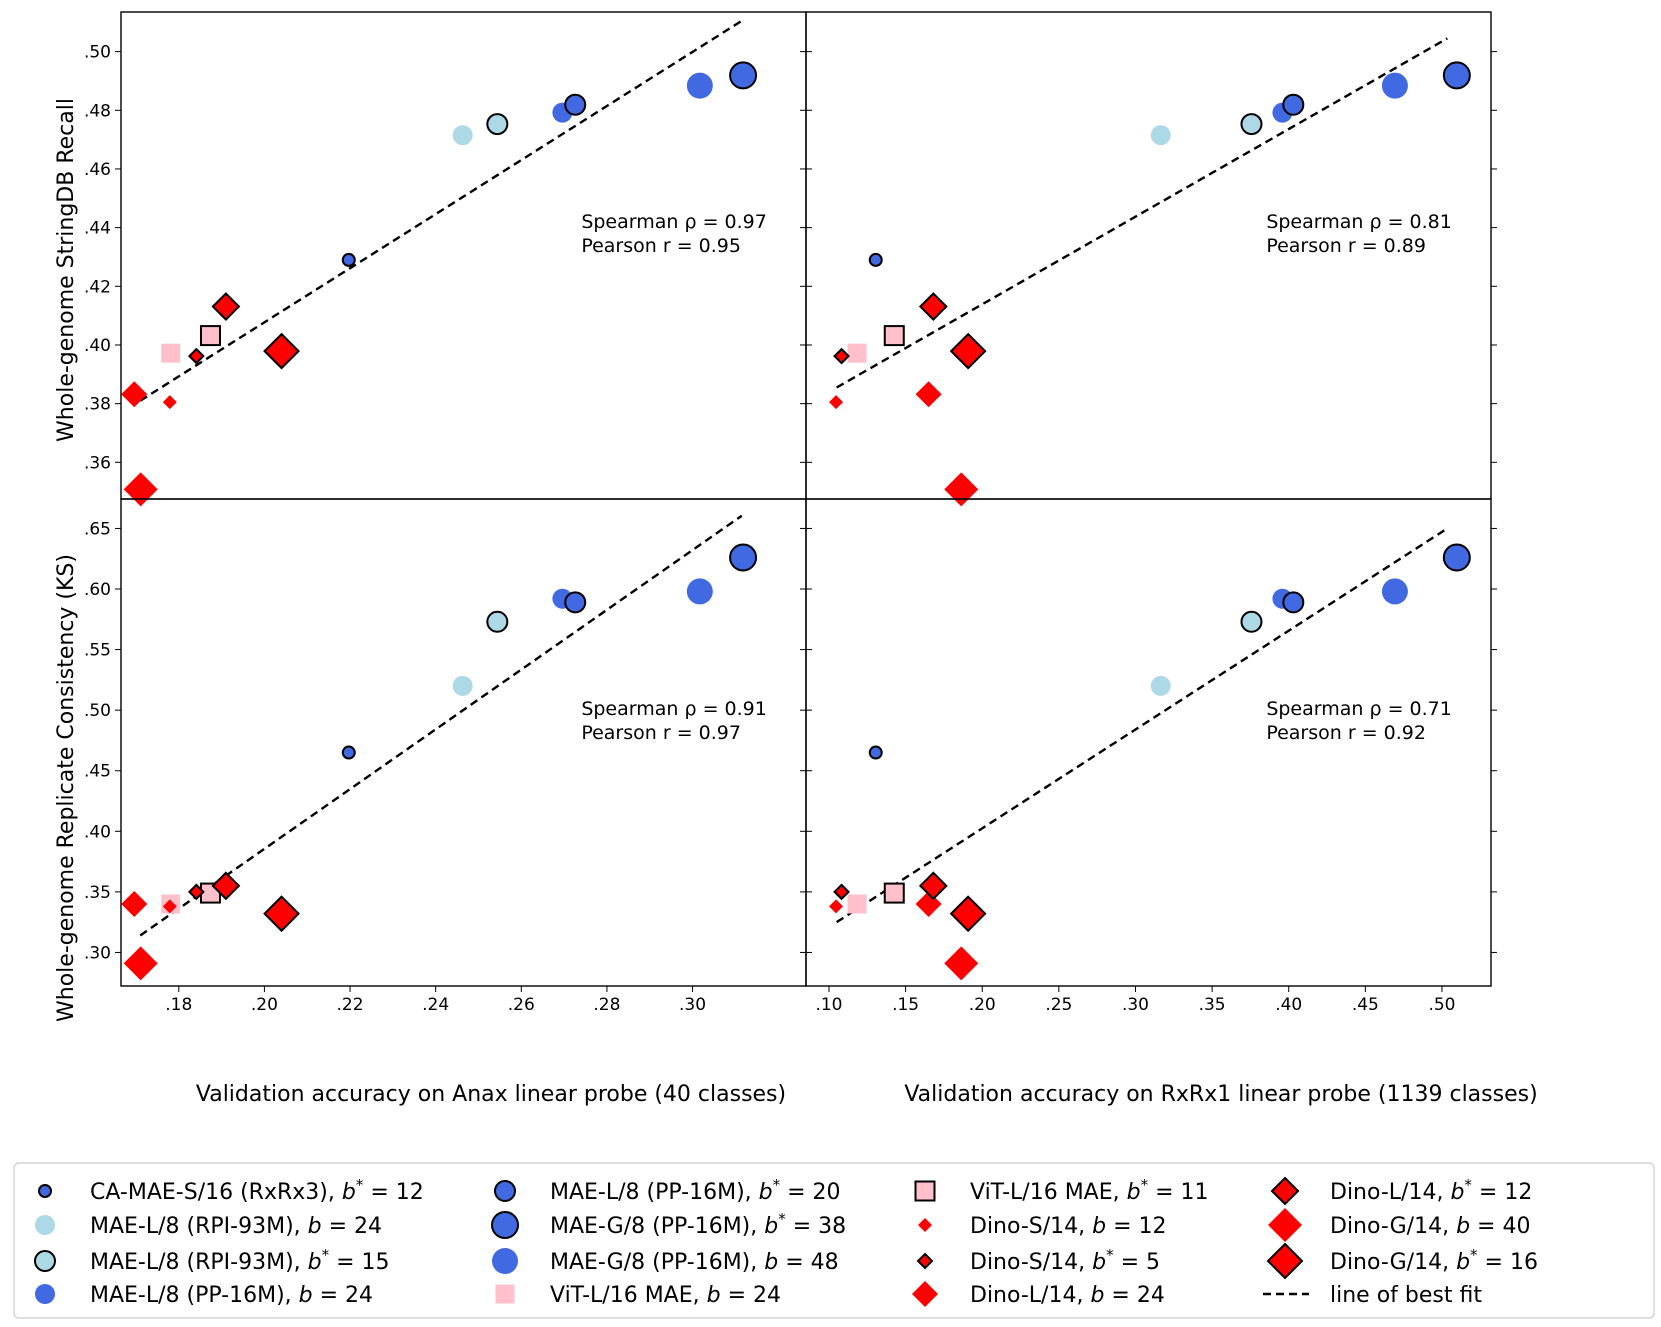 The height and width of the screenshot is (1327, 1661). Describe the element at coordinates (350, 1005) in the screenshot. I see `x-tick-label: .22` at that location.